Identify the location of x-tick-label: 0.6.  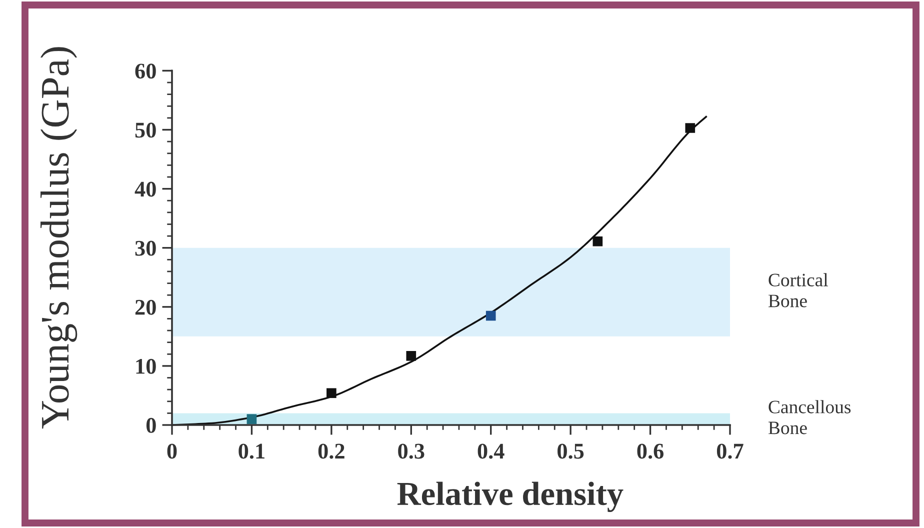
(650, 451).